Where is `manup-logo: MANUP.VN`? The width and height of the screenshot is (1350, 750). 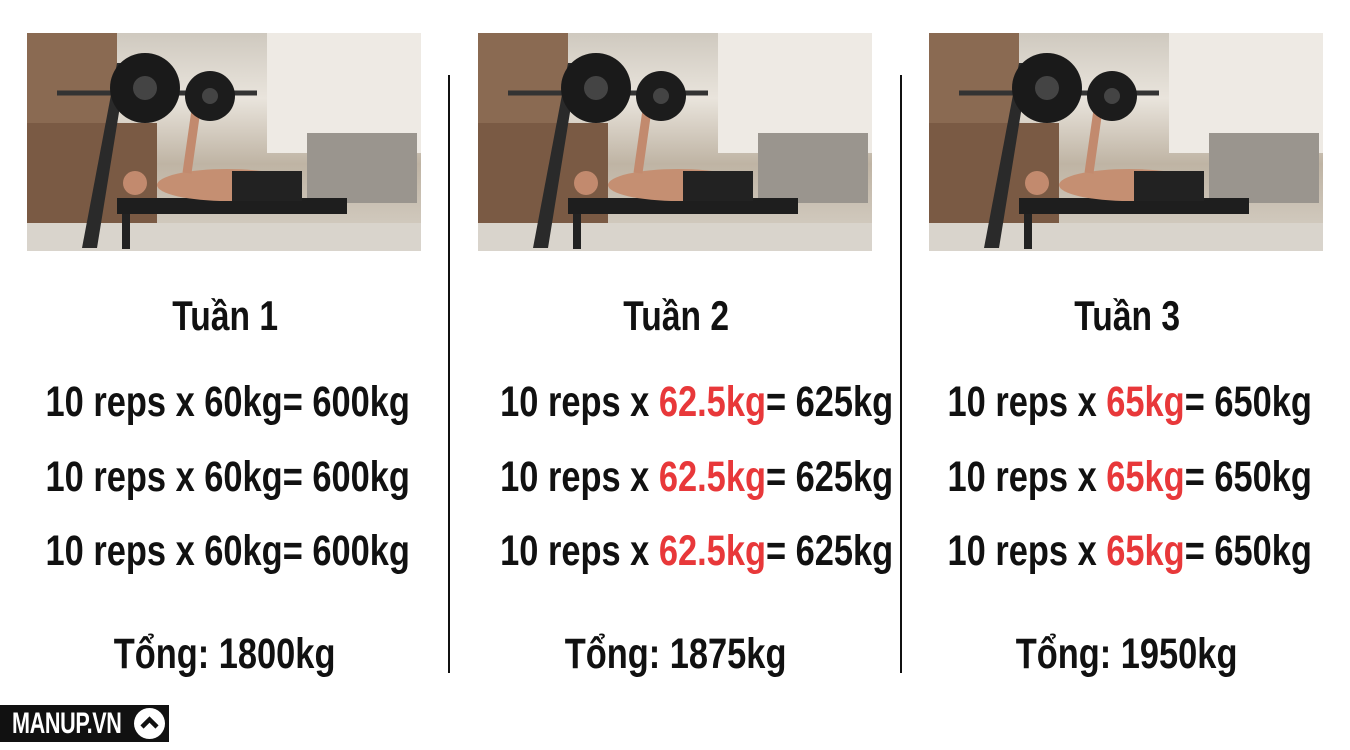 manup-logo: MANUP.VN is located at coordinates (84, 723).